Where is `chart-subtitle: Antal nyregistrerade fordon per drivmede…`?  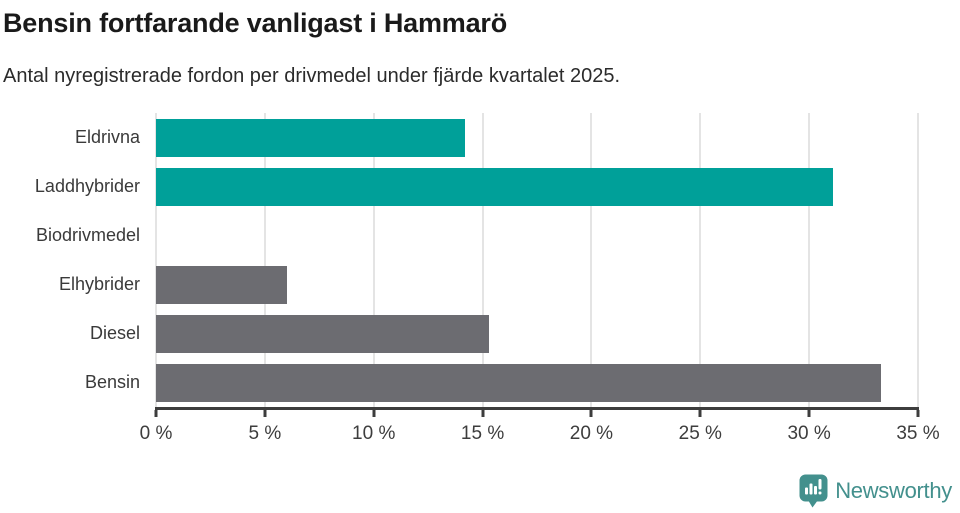
chart-subtitle: Antal nyregistrerade fordon per drivmede… is located at coordinates (312, 76).